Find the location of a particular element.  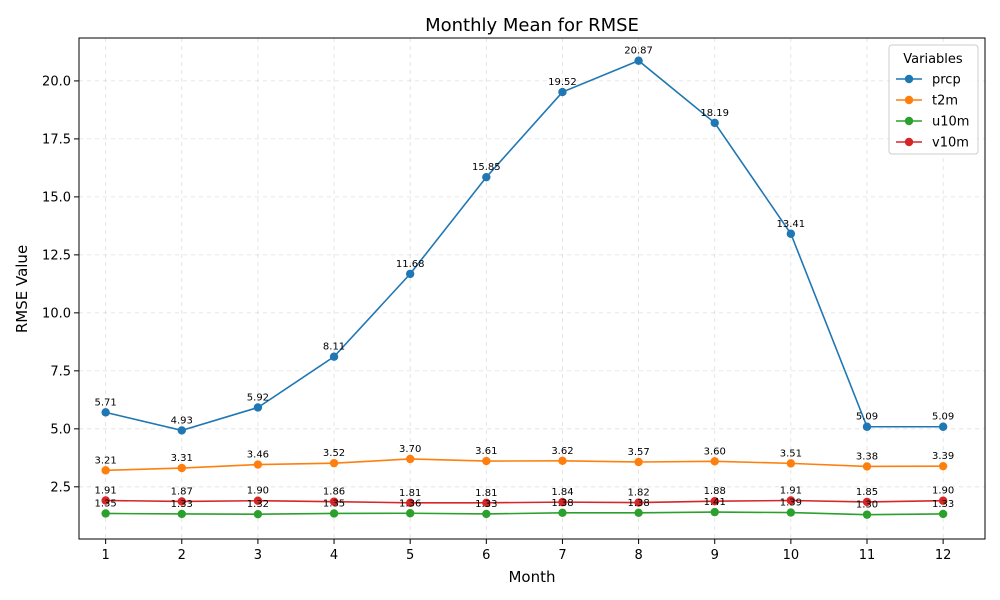

data-label-prcp: 20.87 is located at coordinates (638, 51).